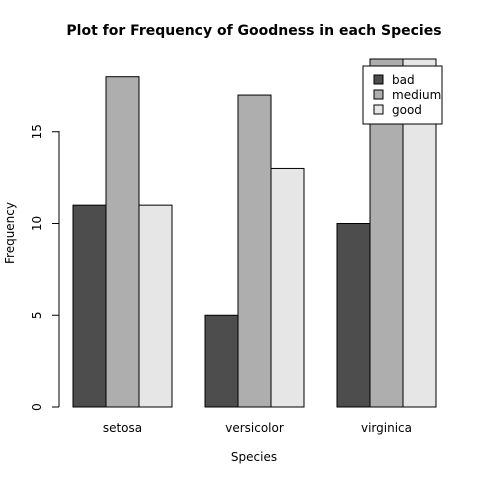  I want to click on y-tick-label-0: 0, so click(37, 407).